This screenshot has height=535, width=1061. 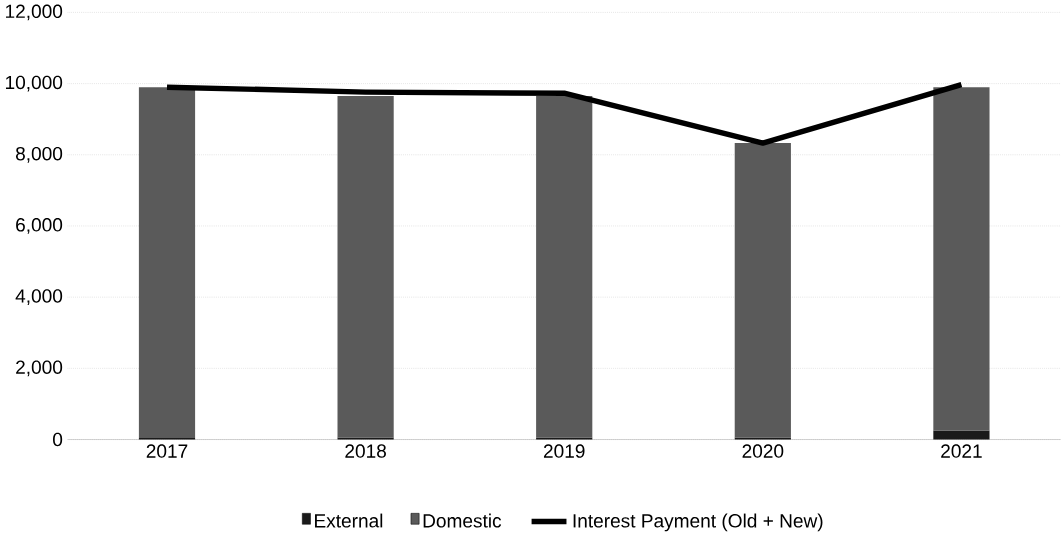 What do you see at coordinates (167, 451) in the screenshot?
I see `x-tick-label: 2017` at bounding box center [167, 451].